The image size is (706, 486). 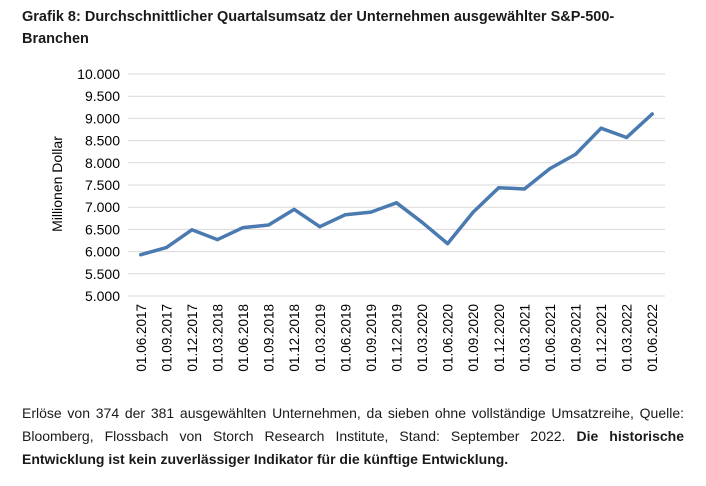 What do you see at coordinates (448, 338) in the screenshot?
I see `x-tick-label: 01.06.2020` at bounding box center [448, 338].